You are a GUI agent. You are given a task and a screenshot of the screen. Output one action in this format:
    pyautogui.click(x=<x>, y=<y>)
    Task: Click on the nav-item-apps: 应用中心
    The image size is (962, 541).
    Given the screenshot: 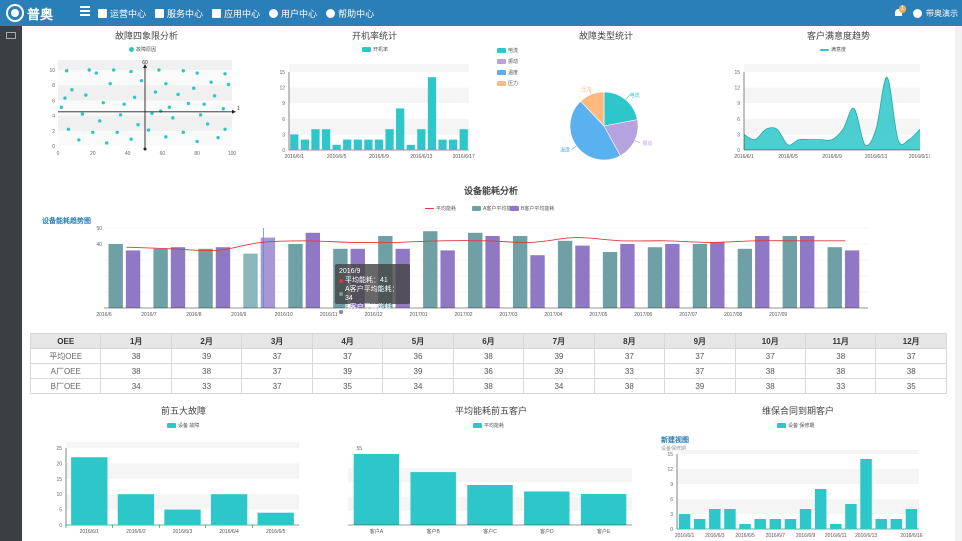 What is the action you would take?
    pyautogui.click(x=240, y=13)
    